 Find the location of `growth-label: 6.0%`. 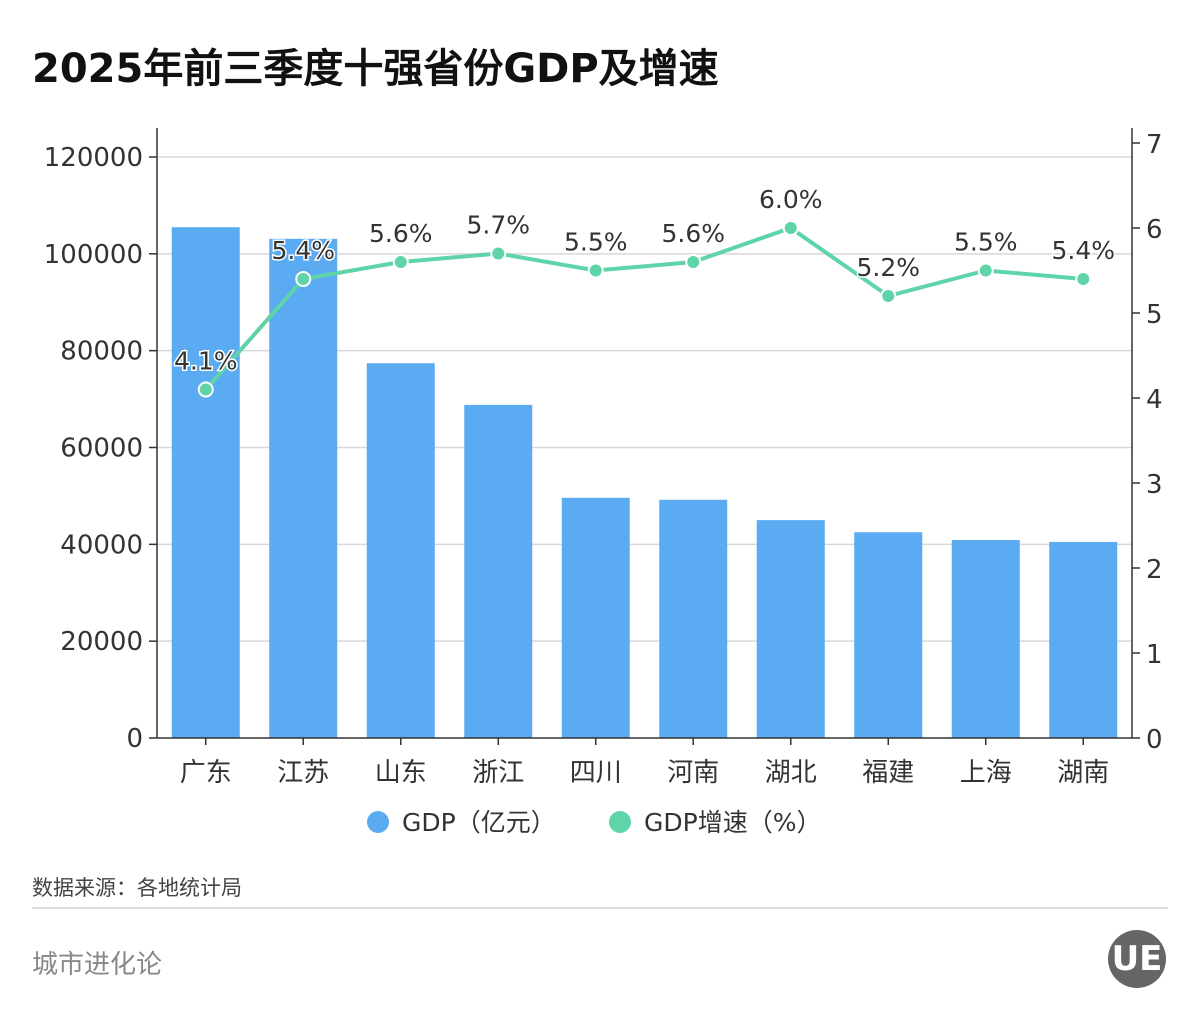

growth-label: 6.0% is located at coordinates (791, 199).